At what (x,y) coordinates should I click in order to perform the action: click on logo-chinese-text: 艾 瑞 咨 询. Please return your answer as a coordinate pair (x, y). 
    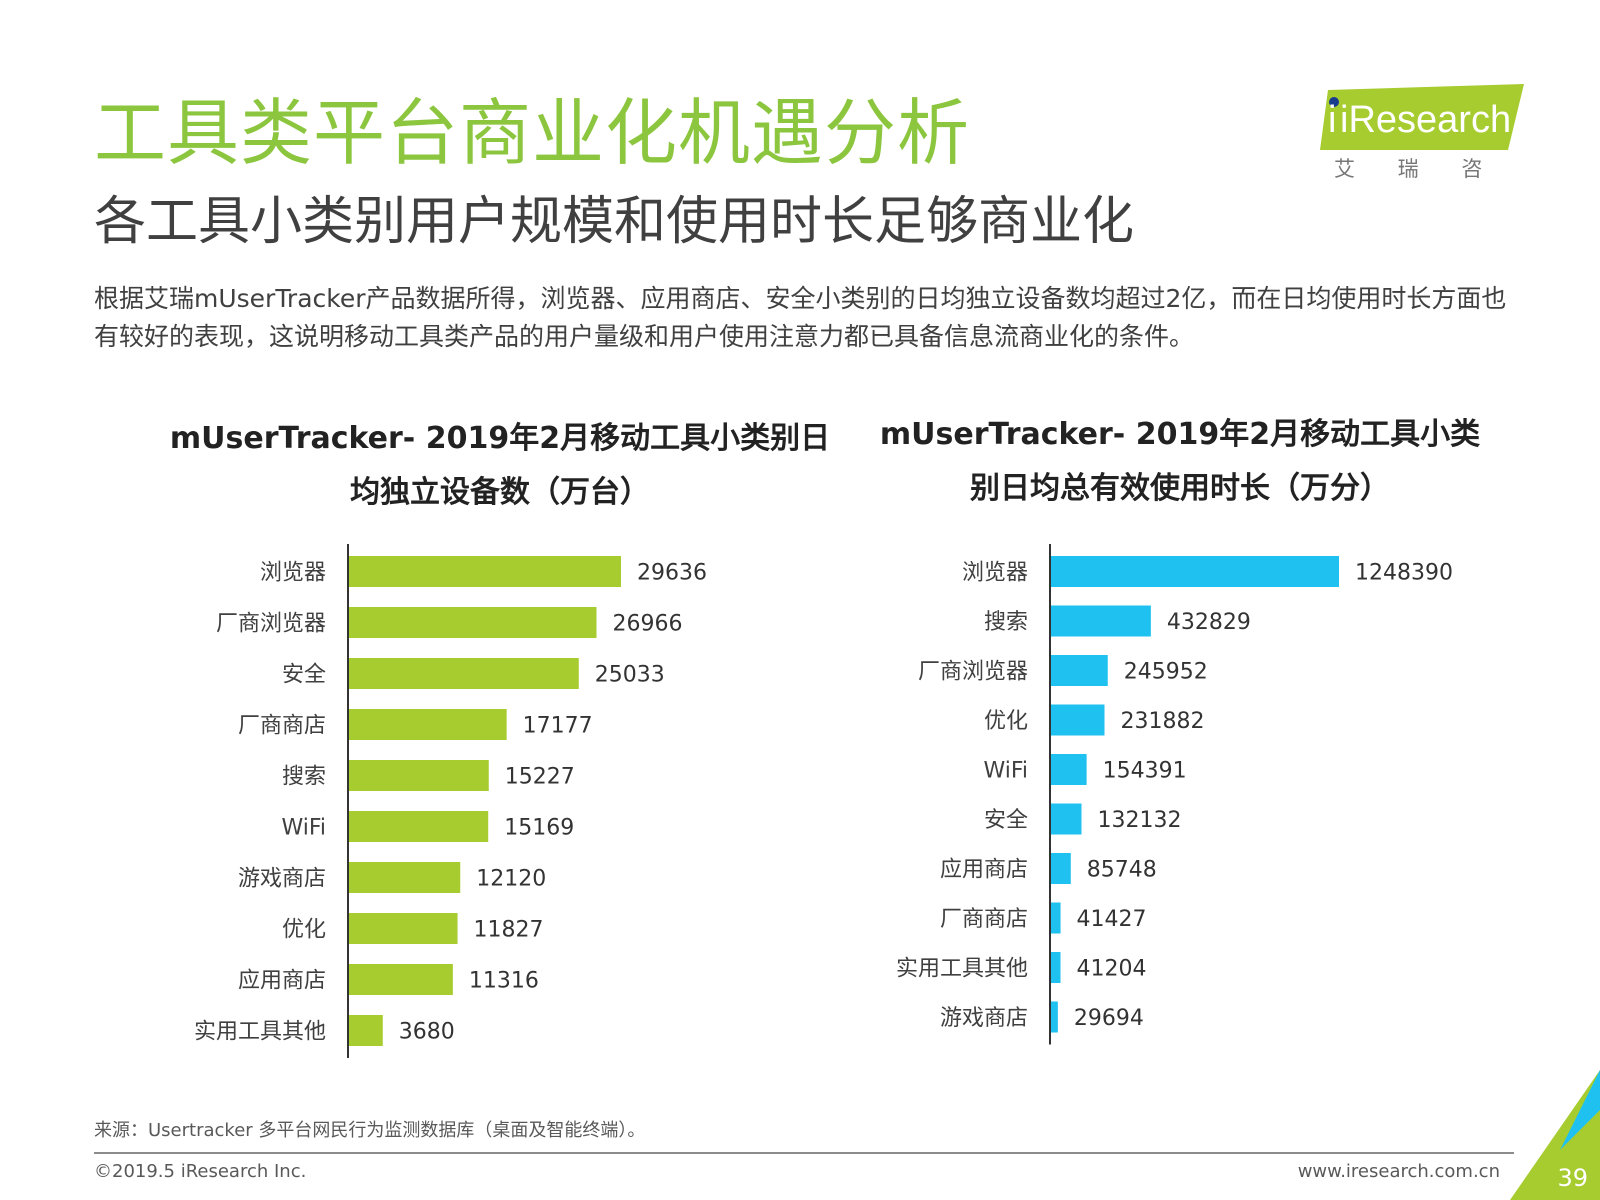
    Looking at the image, I should click on (1429, 169).